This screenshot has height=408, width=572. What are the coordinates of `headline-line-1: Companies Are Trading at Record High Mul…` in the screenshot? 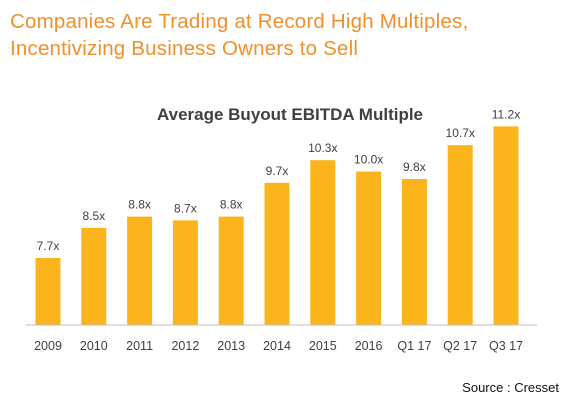 It's located at (239, 21).